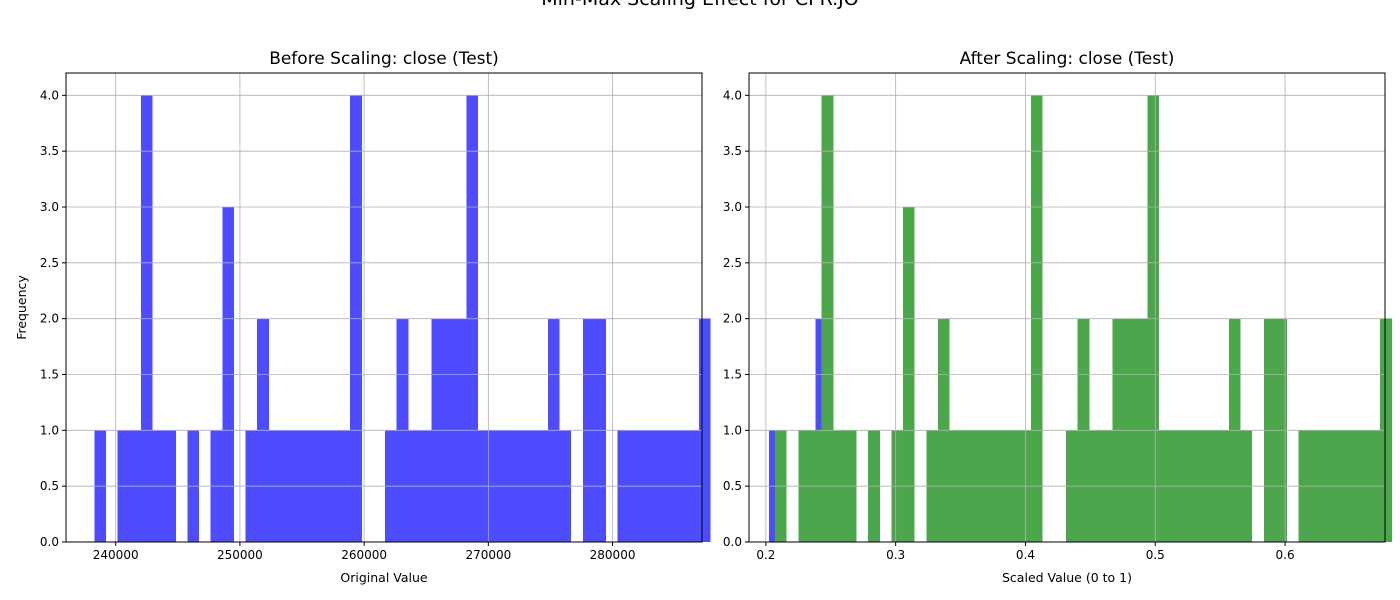 This screenshot has height=600, width=1400. I want to click on before-xtick-label: 260000, so click(364, 555).